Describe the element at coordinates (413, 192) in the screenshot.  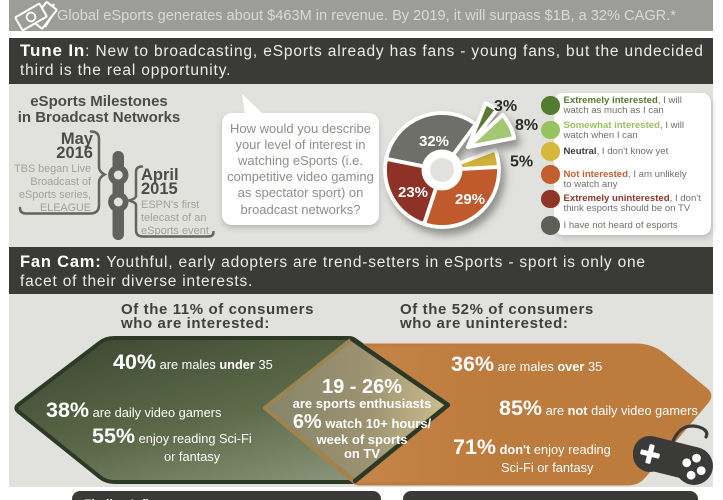
I see `svg-text: 23%` at that location.